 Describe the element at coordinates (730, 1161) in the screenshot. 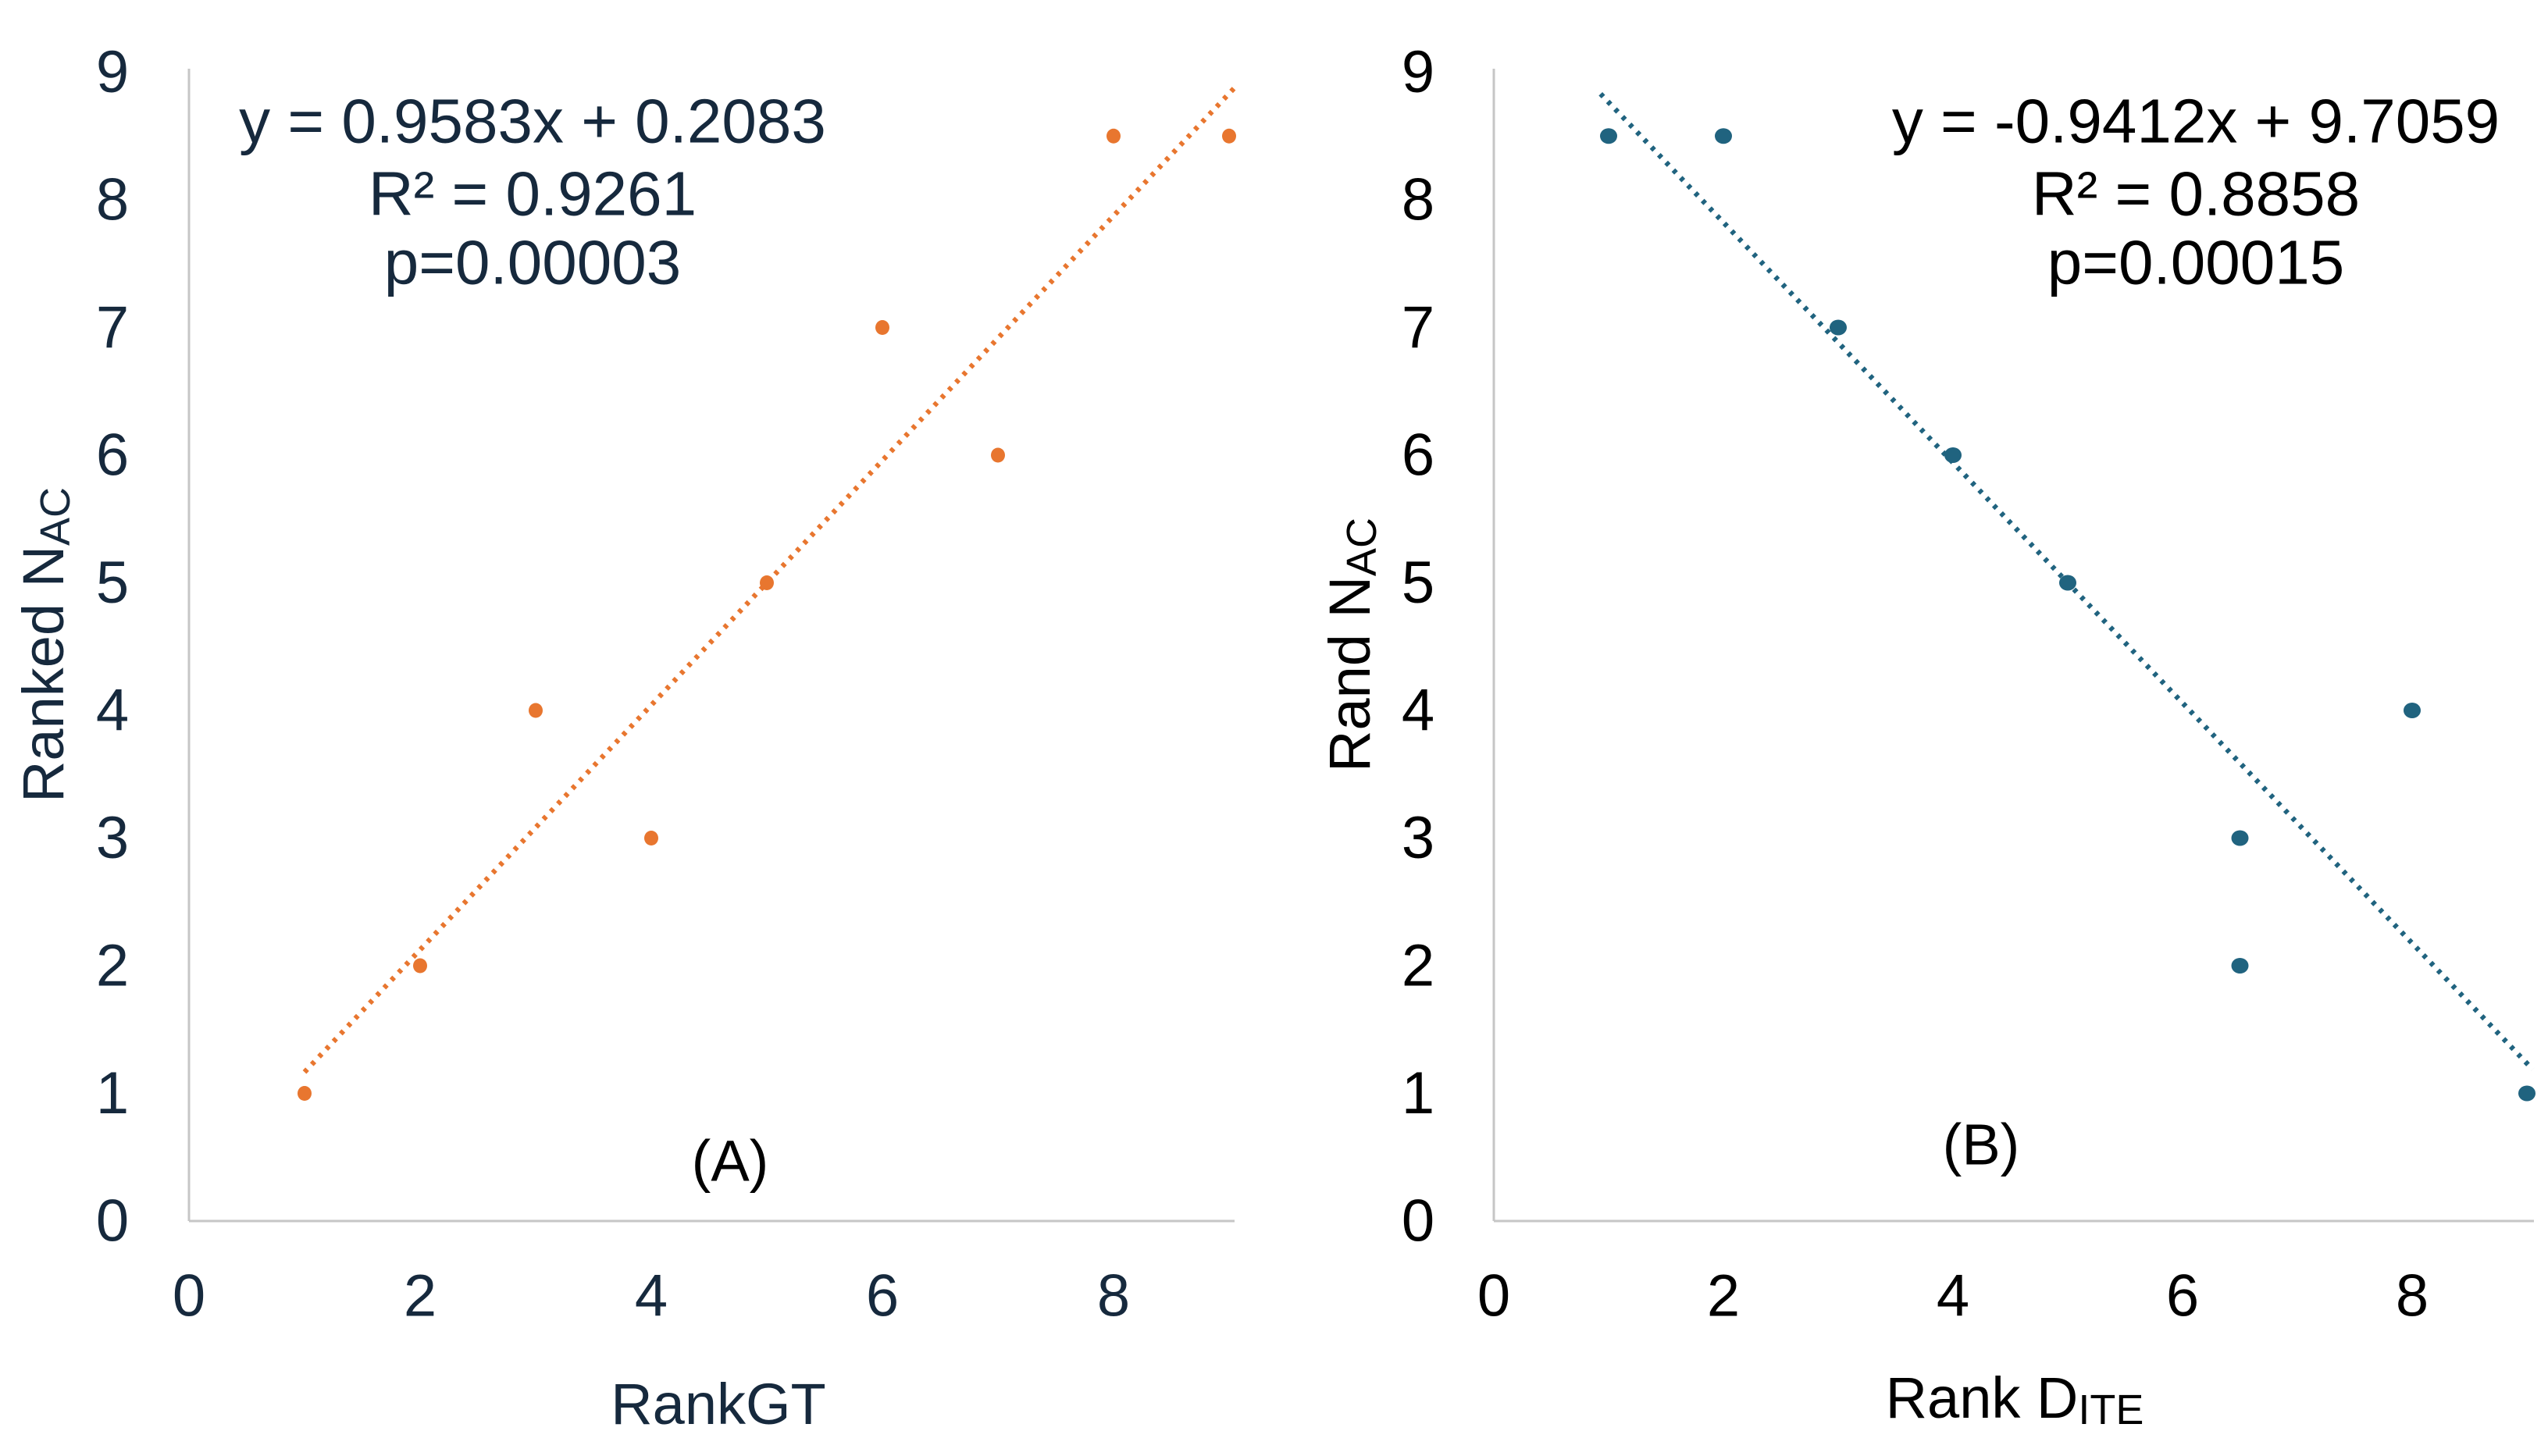

I see `panel-a-label: (A)` at that location.